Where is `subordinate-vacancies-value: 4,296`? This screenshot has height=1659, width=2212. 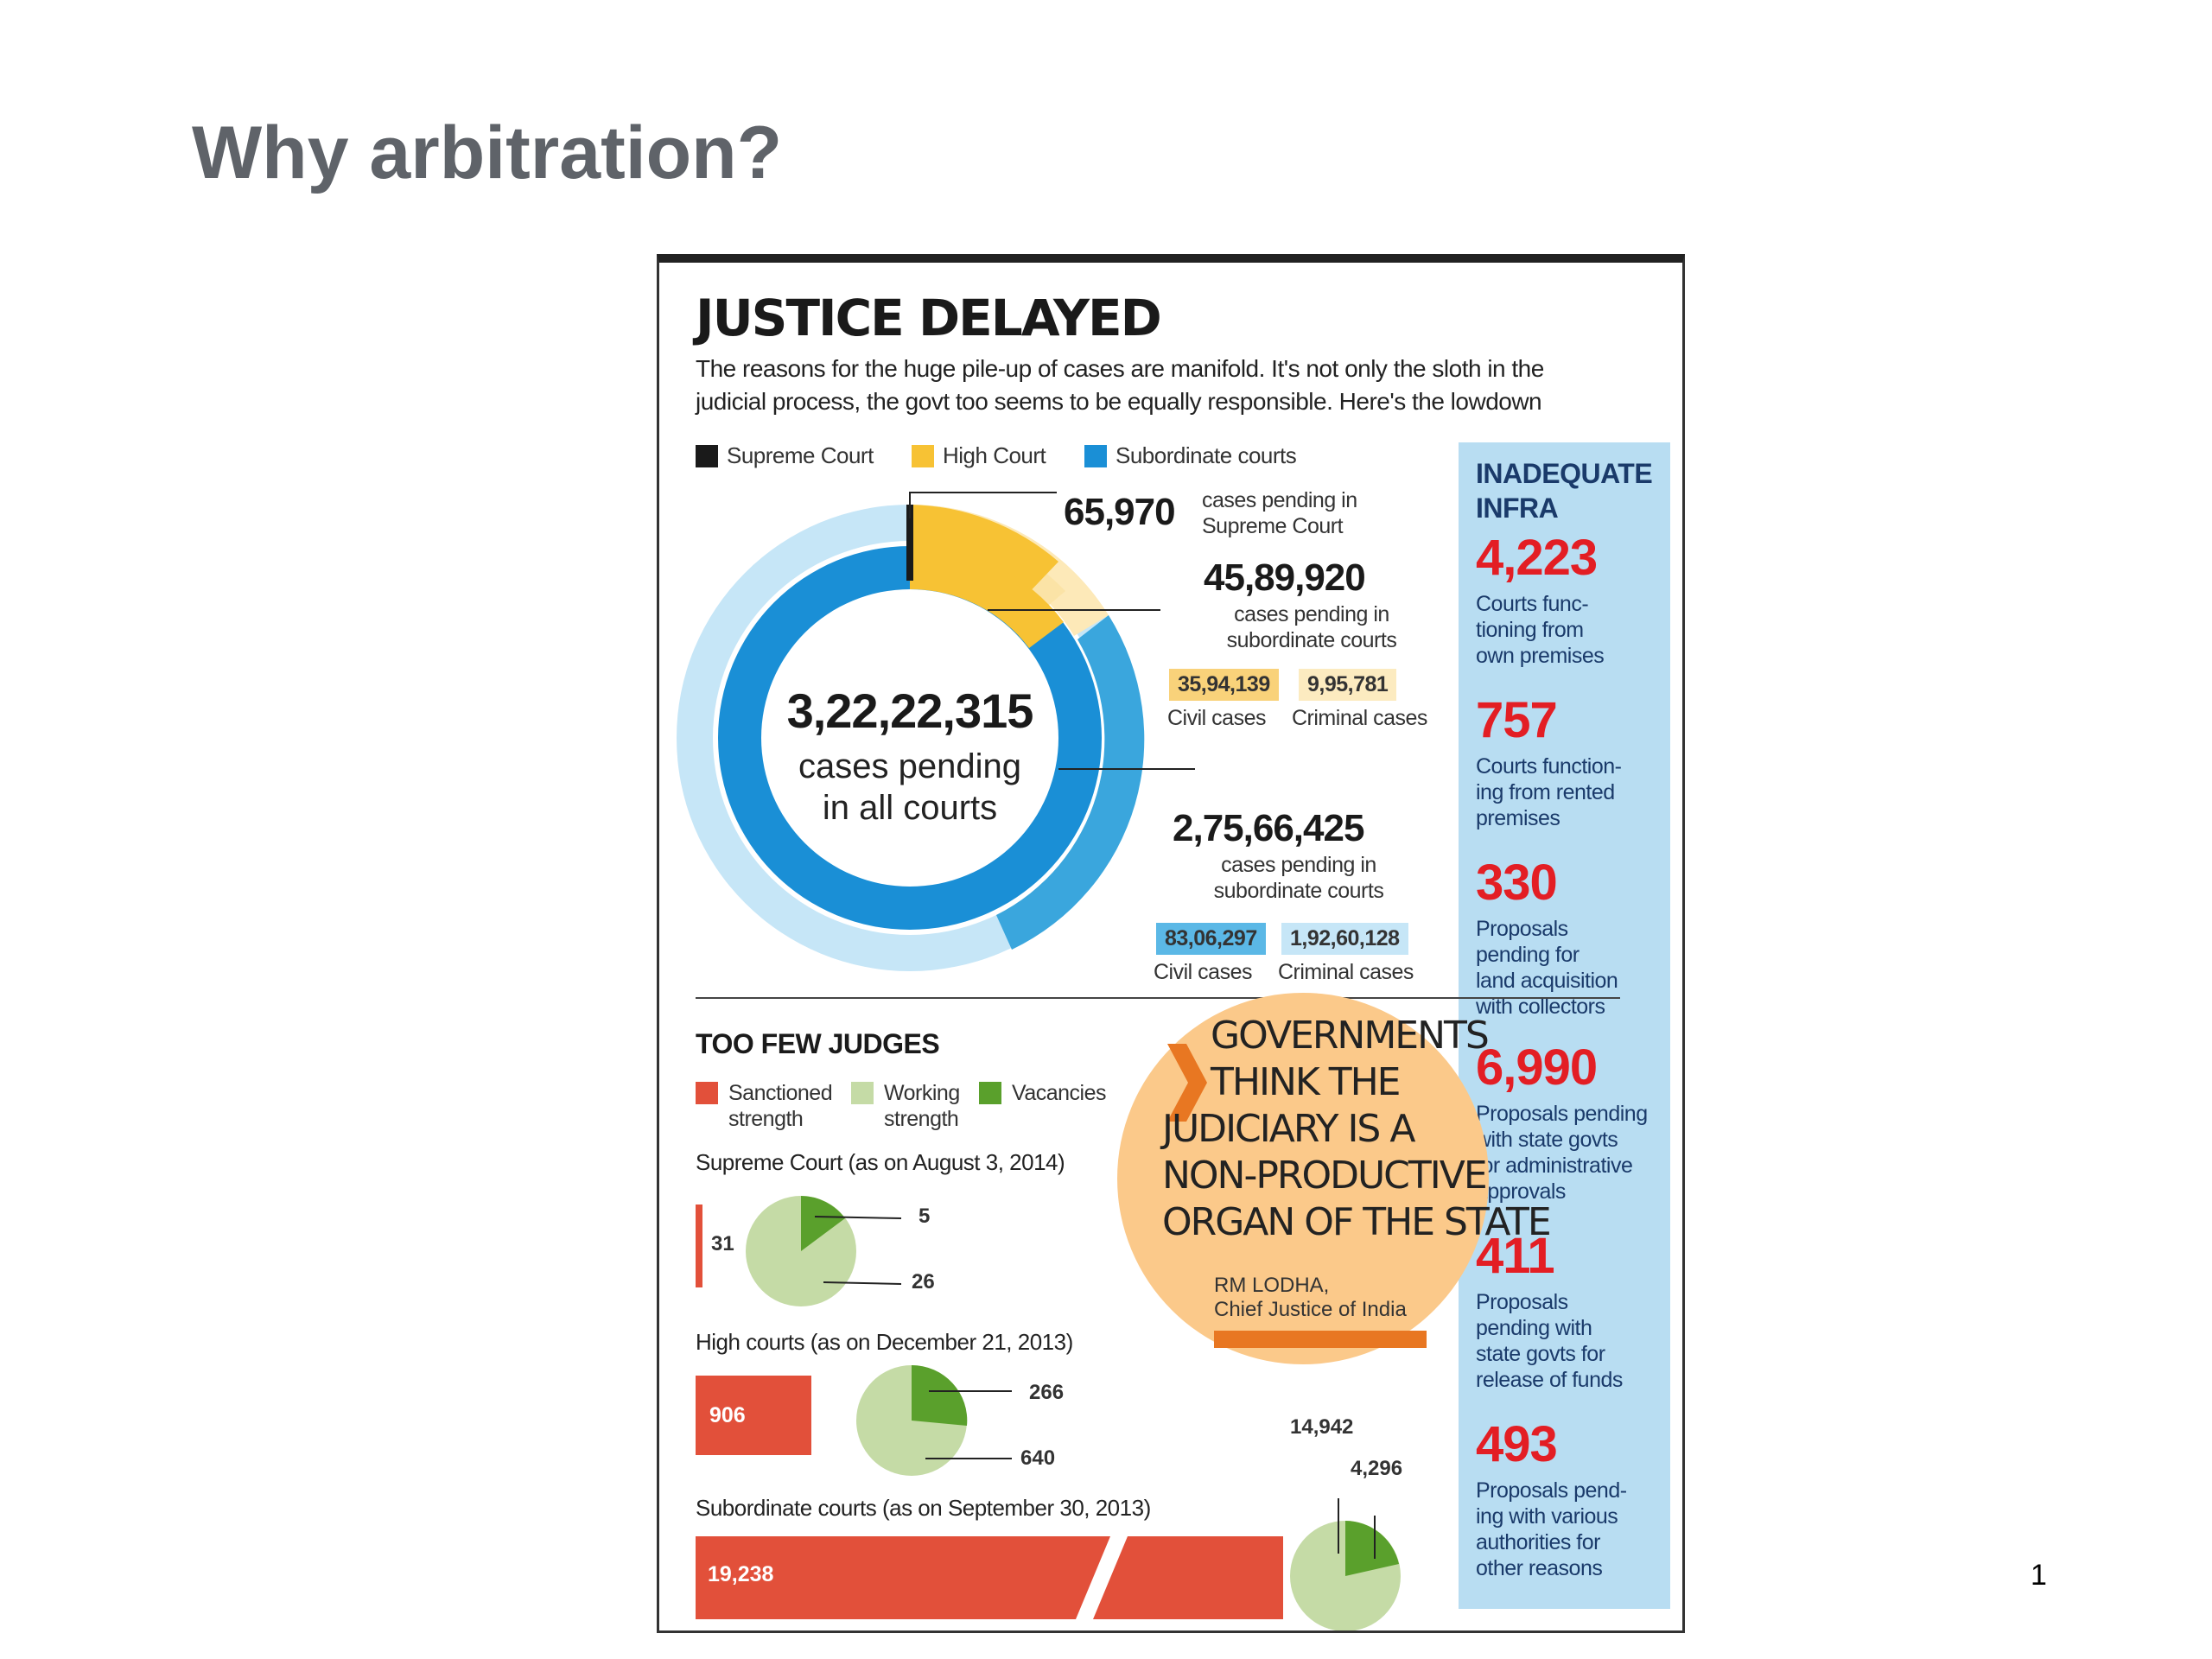
subordinate-vacancies-value: 4,296 is located at coordinates (1377, 1468).